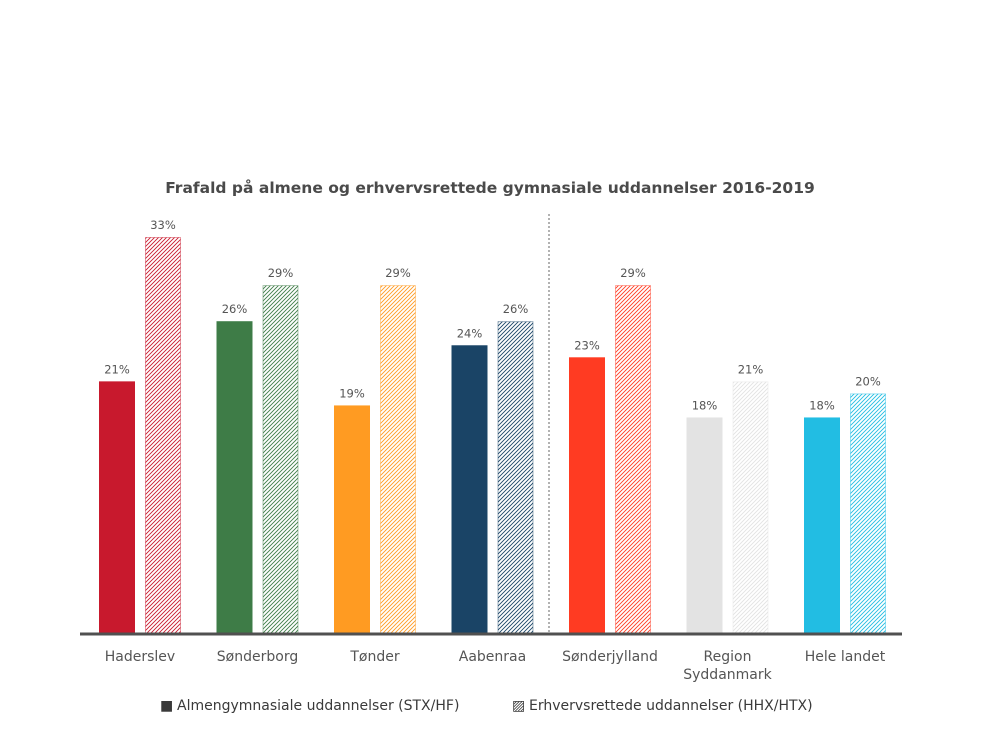 The height and width of the screenshot is (750, 1000). I want to click on bar-aabenraa-stx-hf, so click(469, 489).